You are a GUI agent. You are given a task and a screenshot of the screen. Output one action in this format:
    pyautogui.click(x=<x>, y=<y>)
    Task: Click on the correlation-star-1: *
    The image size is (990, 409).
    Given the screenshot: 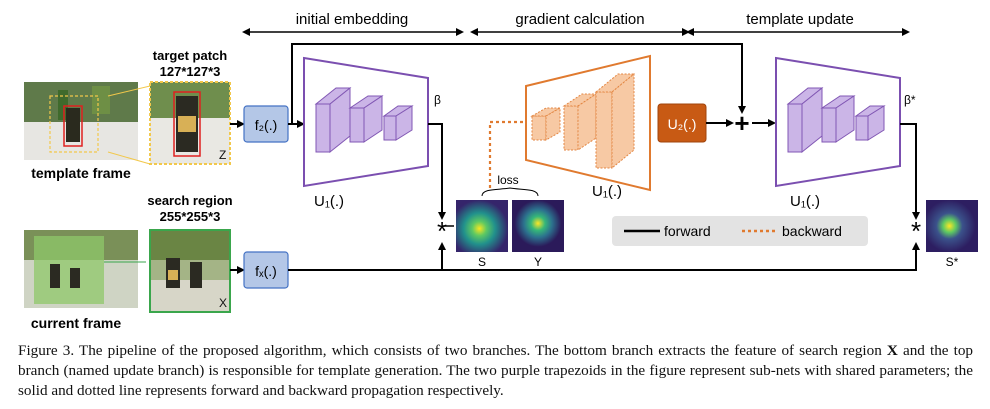 What is the action you would take?
    pyautogui.click(x=442, y=231)
    